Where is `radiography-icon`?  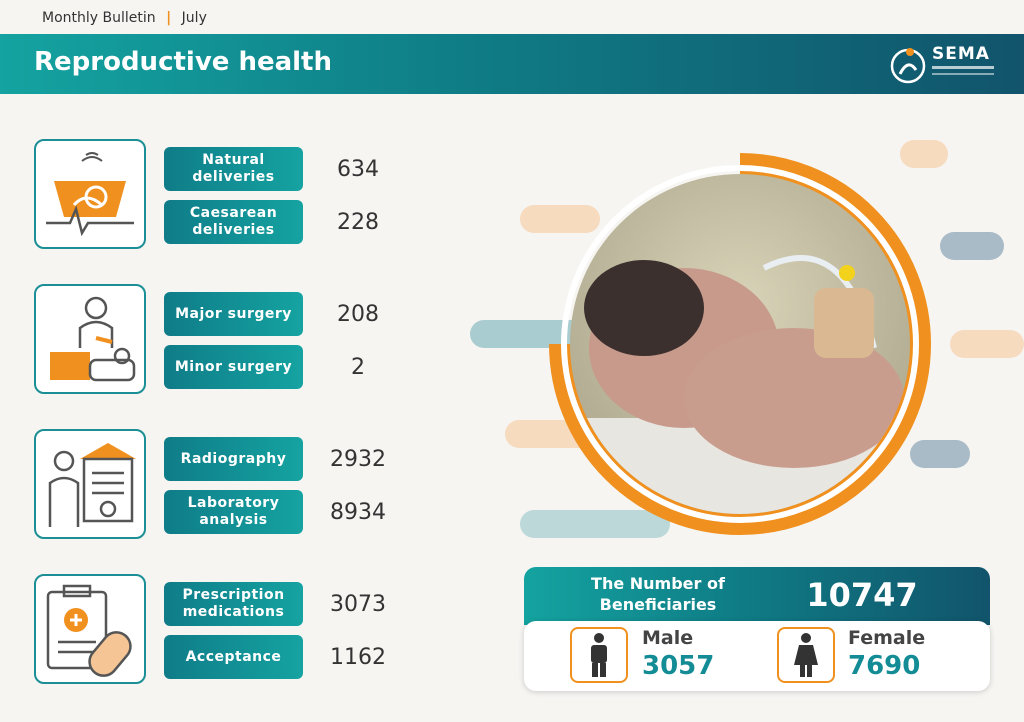
radiography-icon is located at coordinates (92, 485).